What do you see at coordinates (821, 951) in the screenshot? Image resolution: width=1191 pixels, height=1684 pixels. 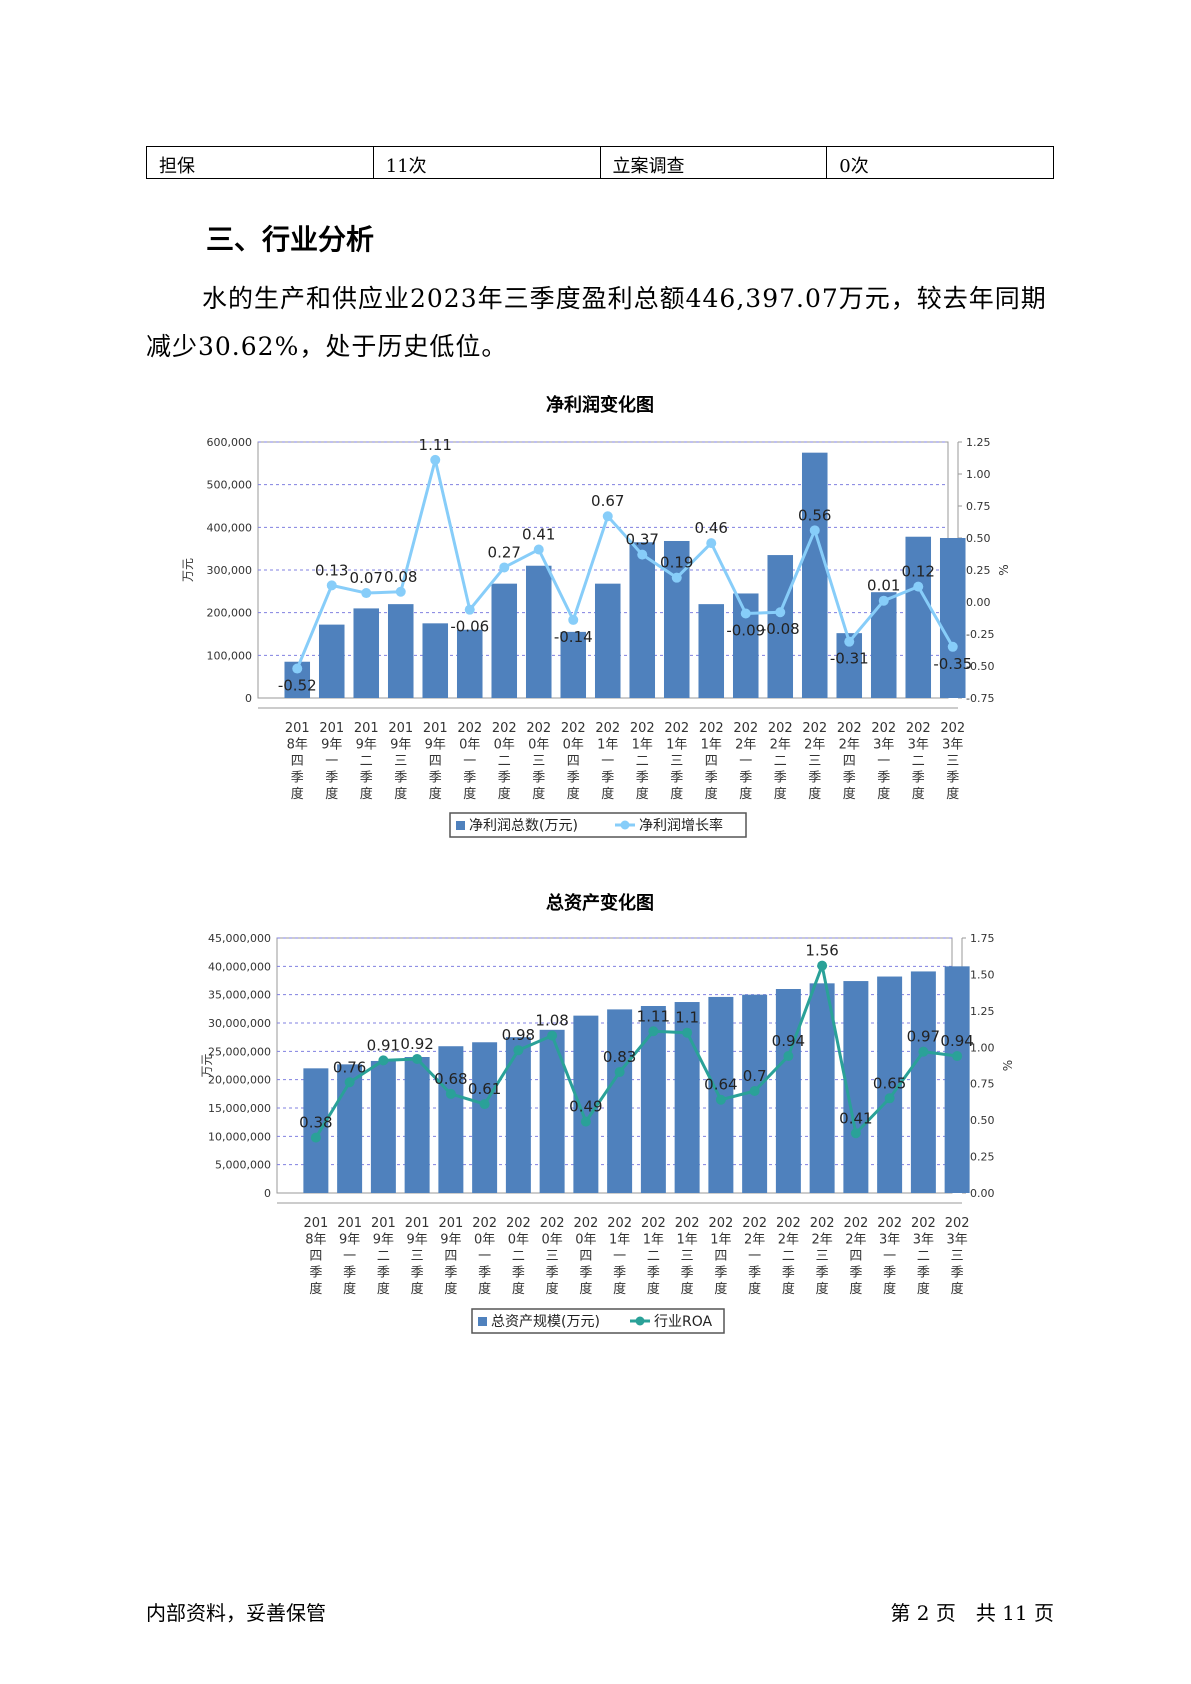 I see `data-label: 1.56` at bounding box center [821, 951].